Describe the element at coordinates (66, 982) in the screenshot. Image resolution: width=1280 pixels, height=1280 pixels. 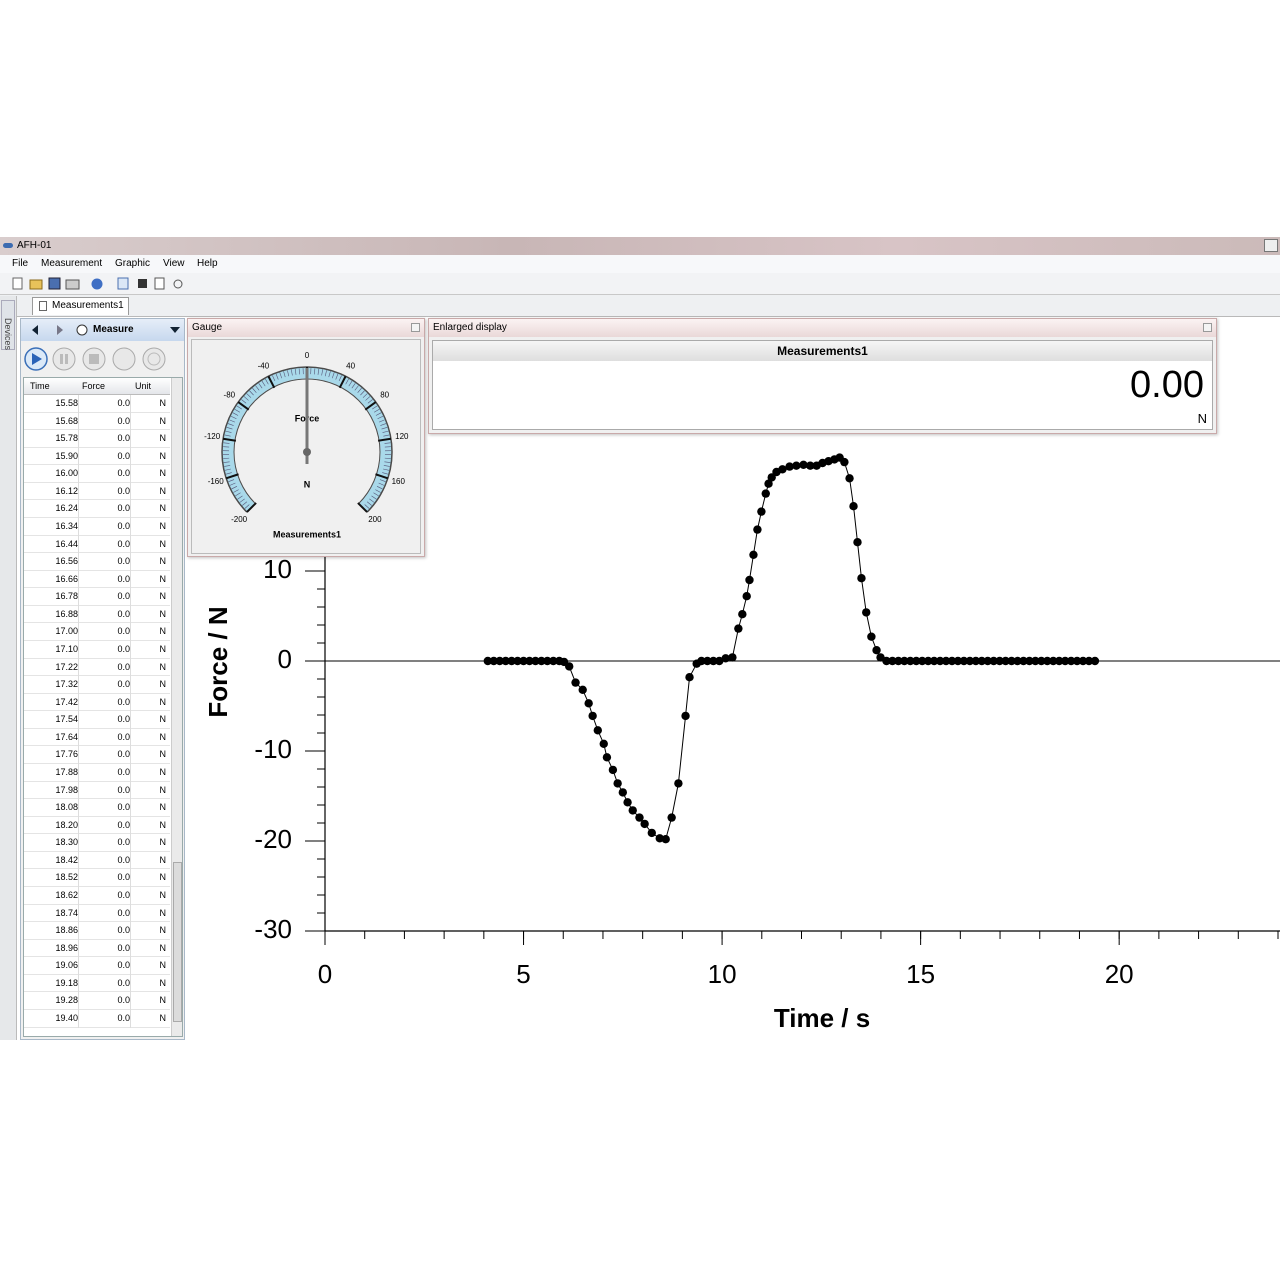
I see `table-cell: 19.18` at that location.